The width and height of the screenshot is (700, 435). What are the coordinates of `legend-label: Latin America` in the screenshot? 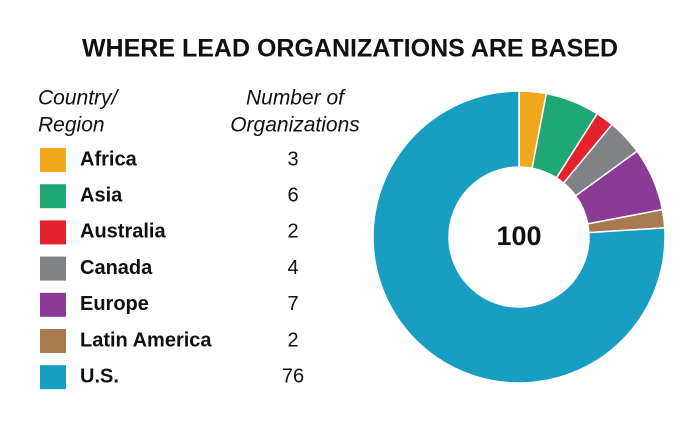 It's located at (146, 340).